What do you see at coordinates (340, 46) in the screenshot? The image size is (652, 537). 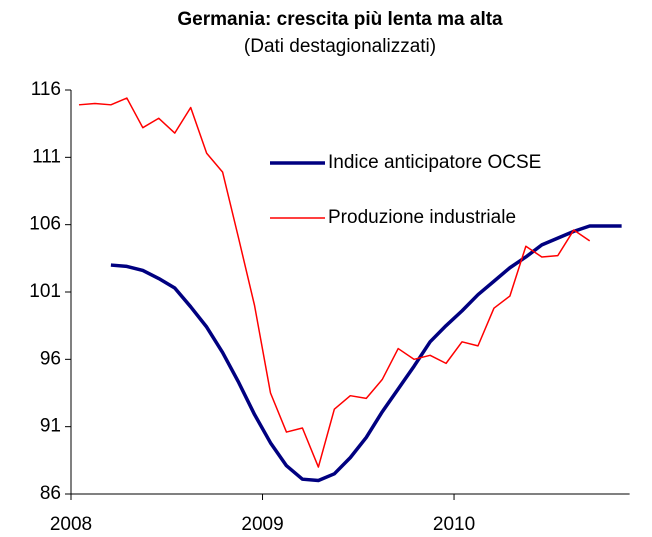 I see `chart-subtitle: (Dati destagionalizzati)` at bounding box center [340, 46].